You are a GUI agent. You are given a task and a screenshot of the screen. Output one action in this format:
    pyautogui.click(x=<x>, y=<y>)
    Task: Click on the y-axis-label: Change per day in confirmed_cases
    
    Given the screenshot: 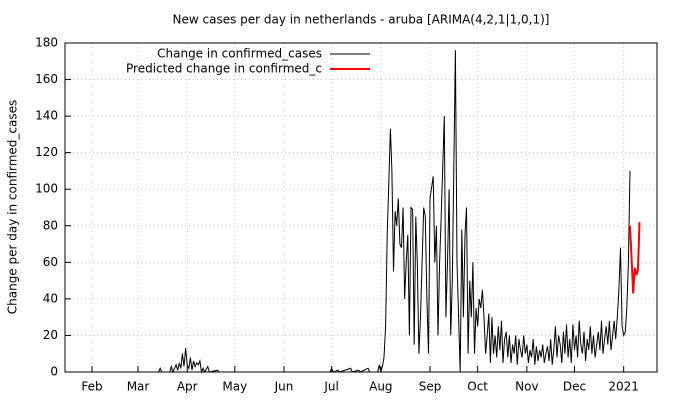 What is the action you would take?
    pyautogui.click(x=13, y=207)
    